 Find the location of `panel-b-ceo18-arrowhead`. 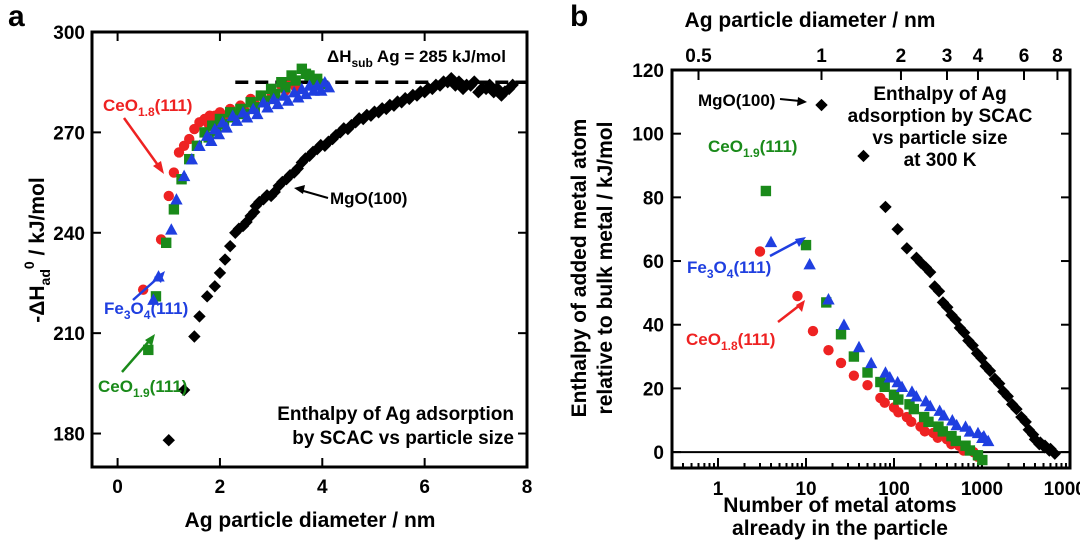

panel-b-ceo18-arrowhead is located at coordinates (800, 306).